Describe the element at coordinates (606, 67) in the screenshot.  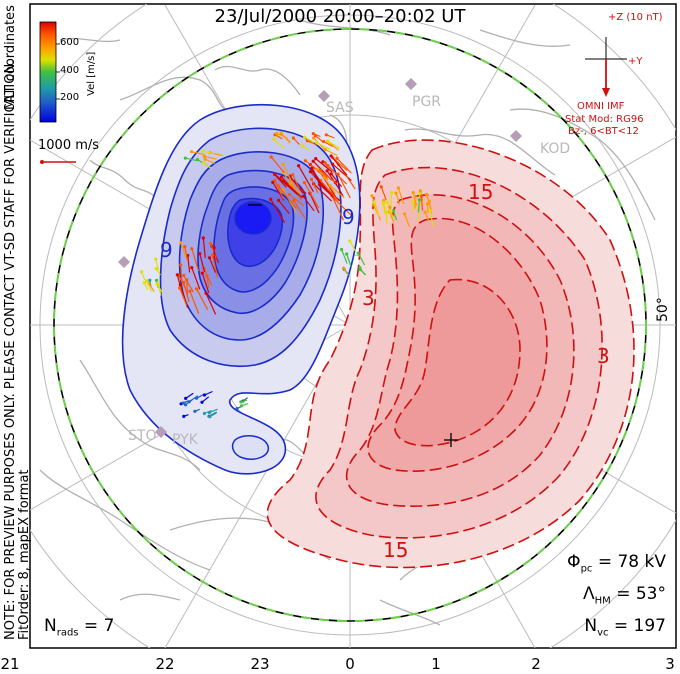
I see `imf-dial` at that location.